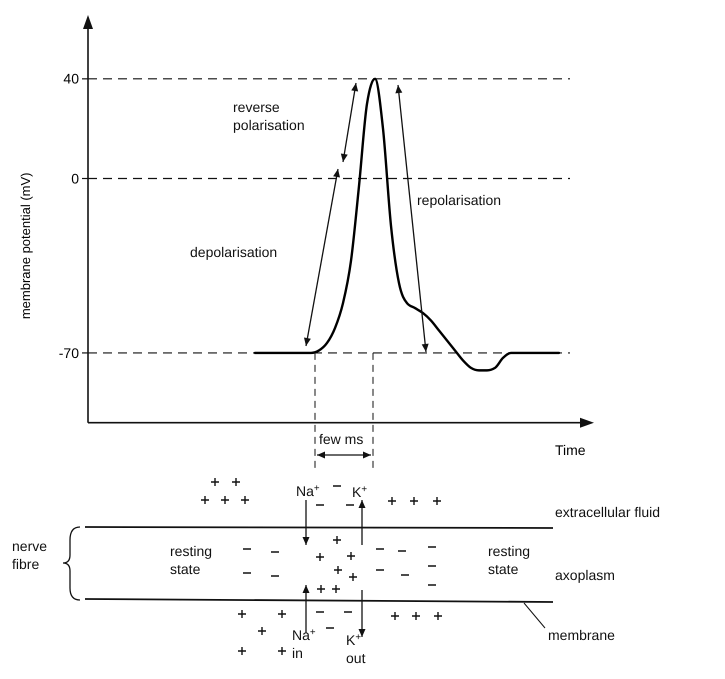 Image resolution: width=725 pixels, height=679 pixels. What do you see at coordinates (459, 200) in the screenshot?
I see `annotation: repolarisation` at bounding box center [459, 200].